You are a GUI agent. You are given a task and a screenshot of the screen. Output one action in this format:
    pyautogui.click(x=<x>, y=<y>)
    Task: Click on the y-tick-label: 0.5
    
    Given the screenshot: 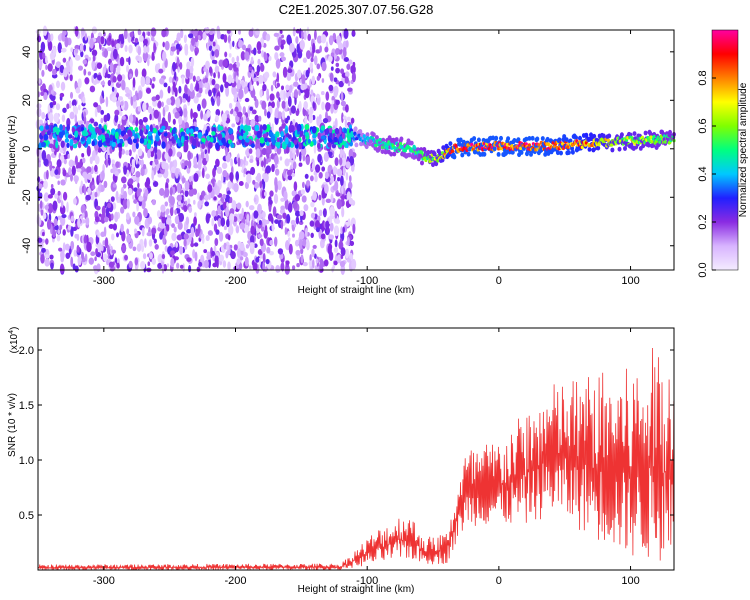 What is the action you would take?
    pyautogui.click(x=26, y=516)
    